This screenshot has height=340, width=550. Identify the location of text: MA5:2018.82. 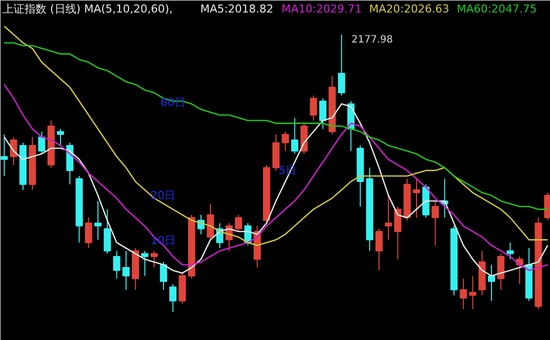
(237, 9).